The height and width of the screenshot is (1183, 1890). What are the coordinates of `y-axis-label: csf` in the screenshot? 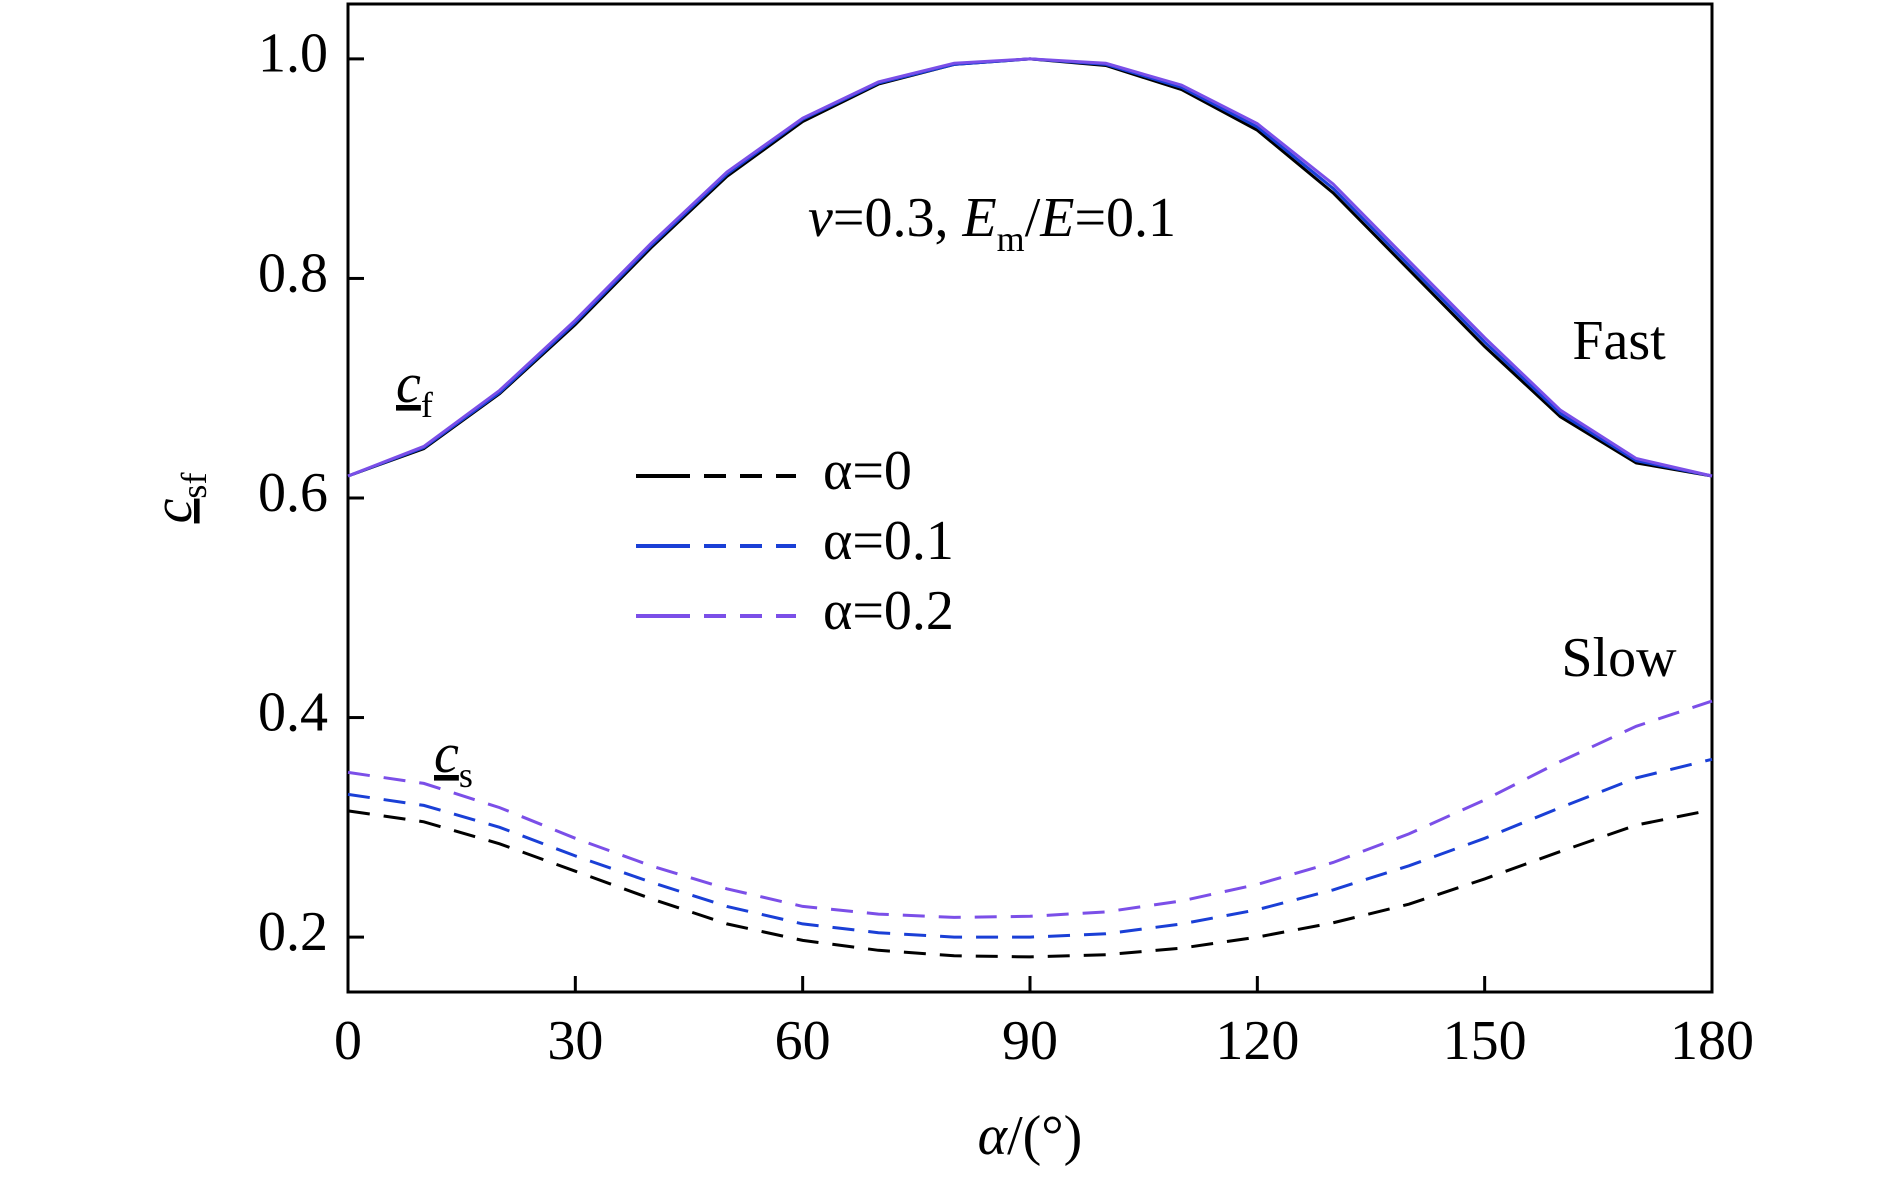 It's located at (178, 498).